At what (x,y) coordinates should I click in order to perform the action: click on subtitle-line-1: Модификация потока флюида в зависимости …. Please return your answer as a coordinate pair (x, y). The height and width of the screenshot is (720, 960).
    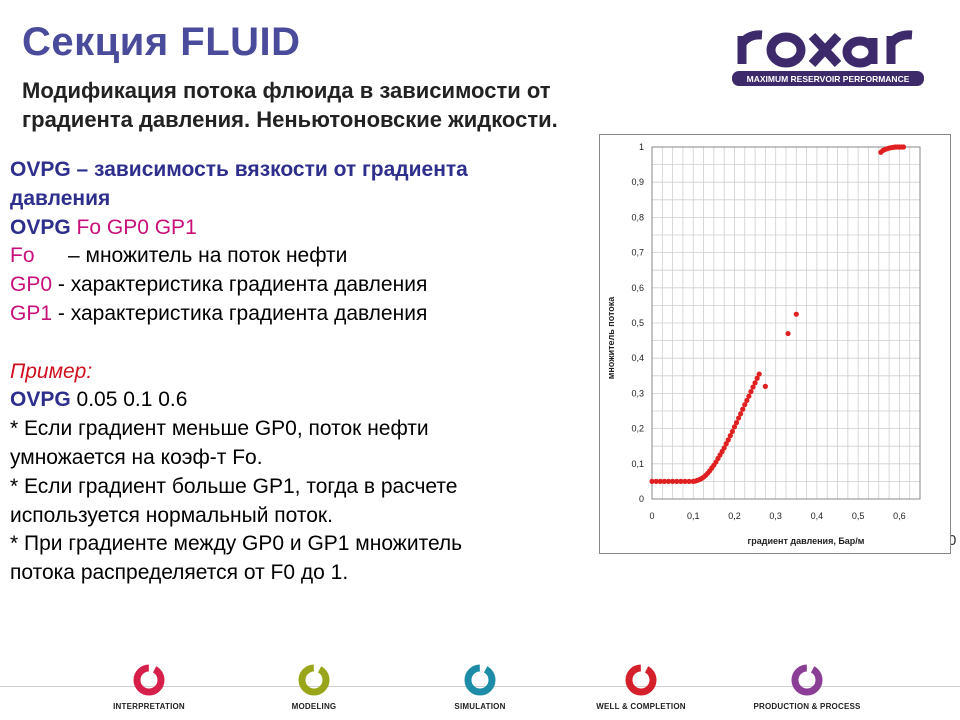
    Looking at the image, I should click on (286, 90).